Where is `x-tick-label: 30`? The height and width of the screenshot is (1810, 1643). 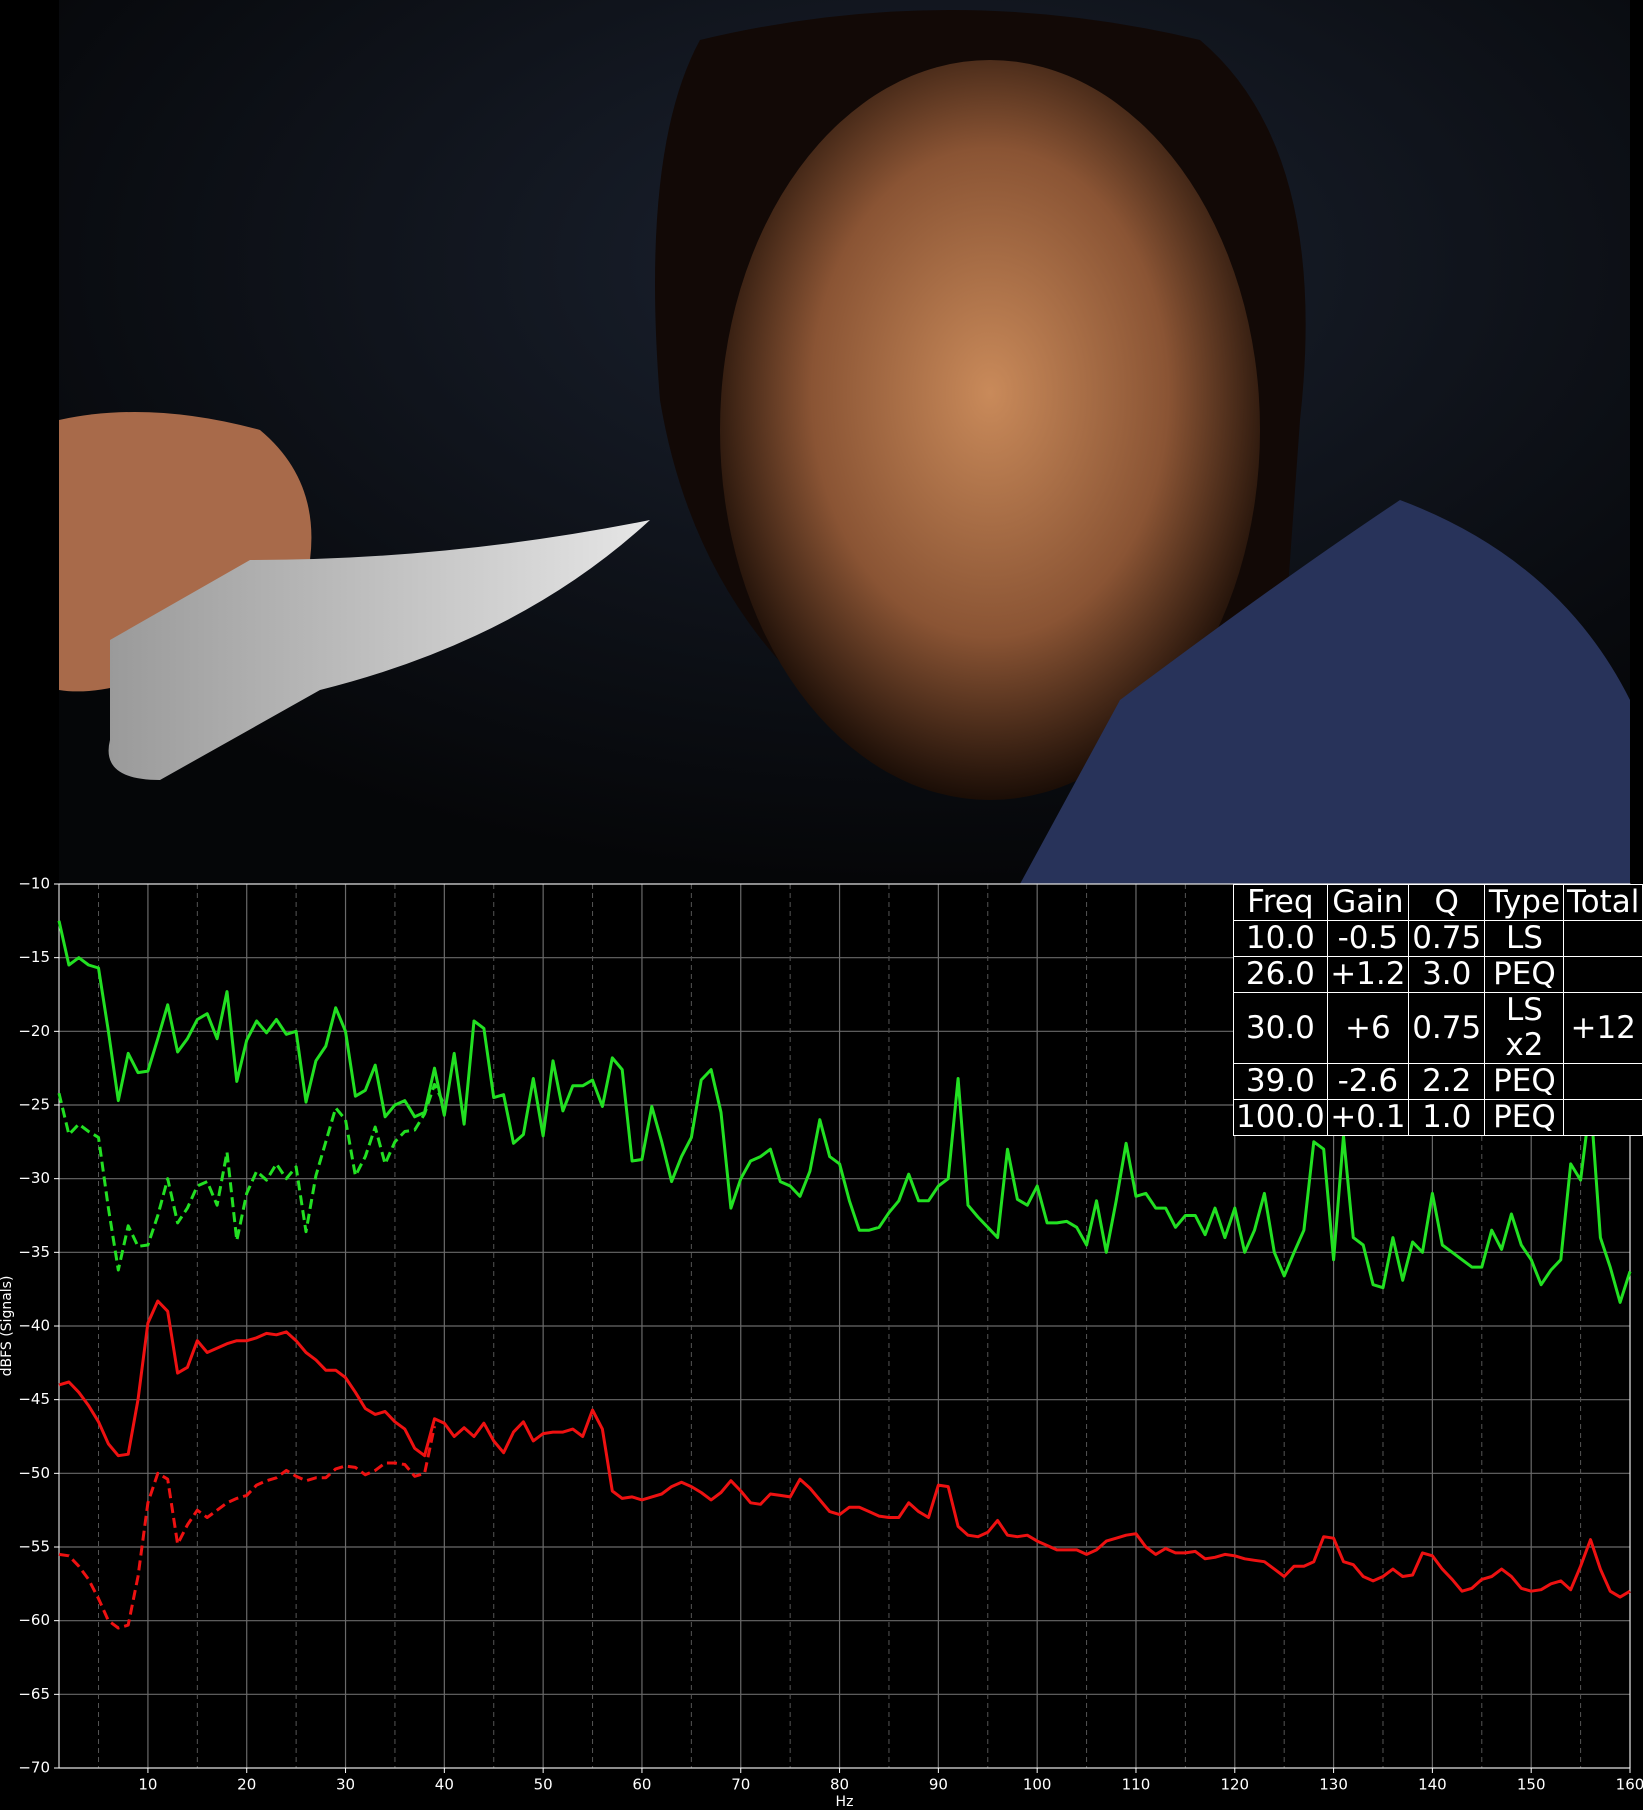
x-tick-label: 30 is located at coordinates (345, 1785).